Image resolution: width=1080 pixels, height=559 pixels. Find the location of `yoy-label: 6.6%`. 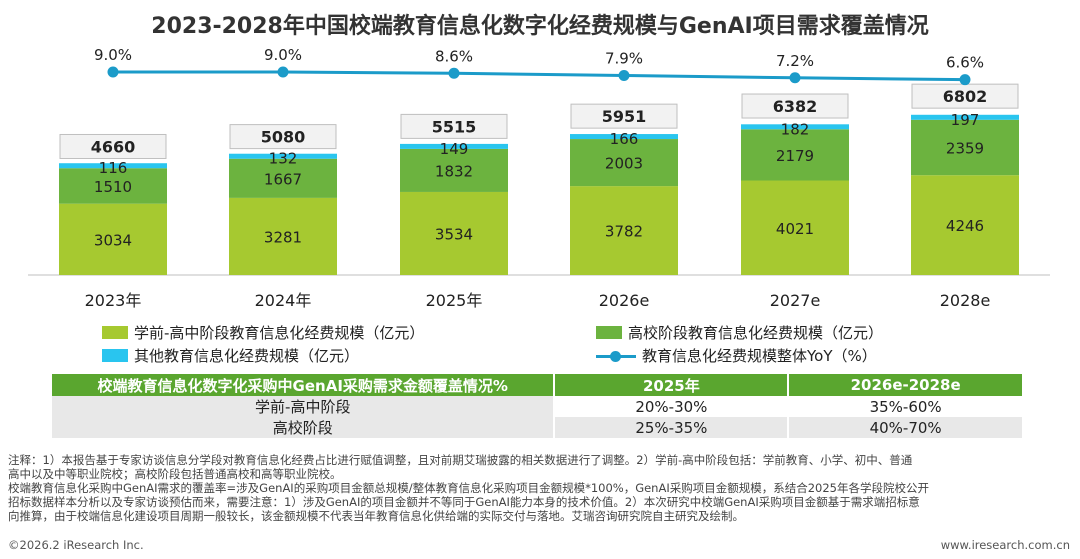

yoy-label: 6.6% is located at coordinates (965, 63).